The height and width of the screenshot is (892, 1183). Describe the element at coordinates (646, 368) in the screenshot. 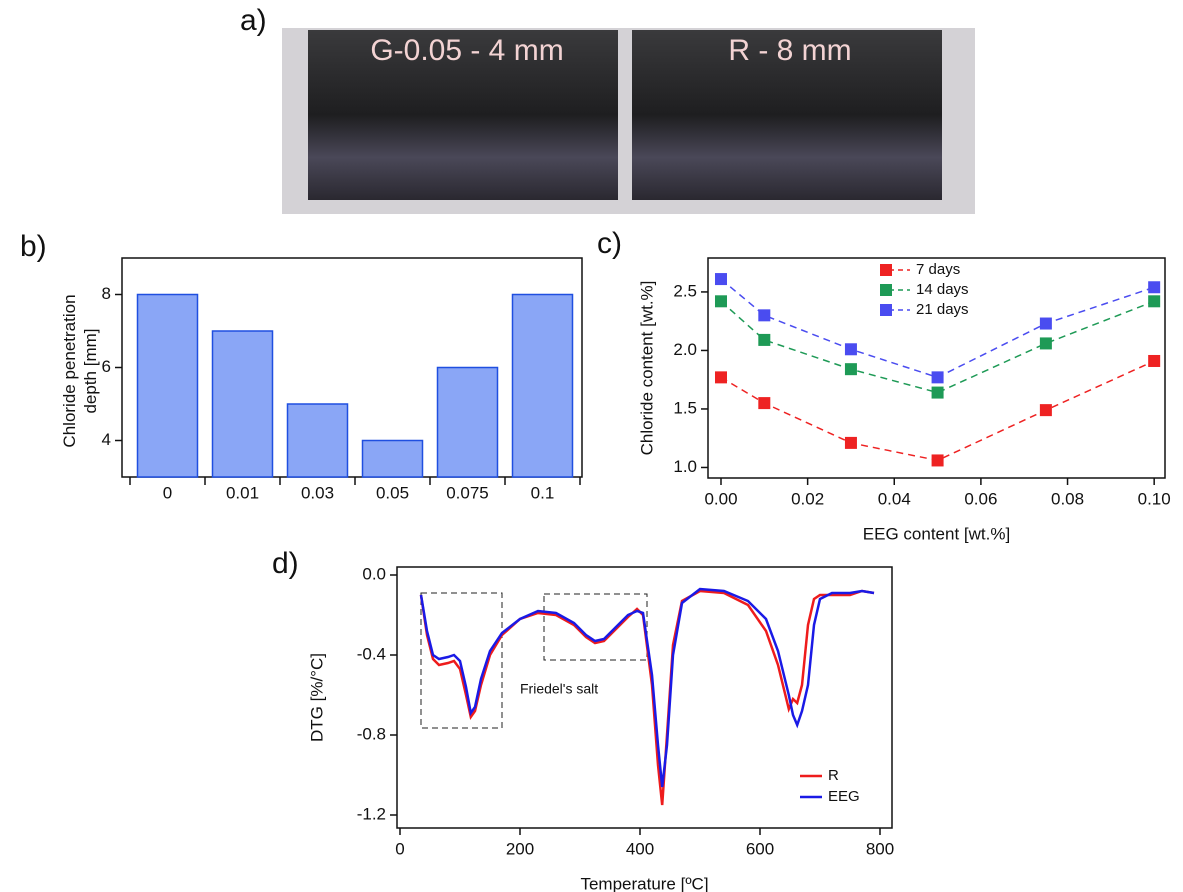

I see `y-axis-label: Chloride content [wt.%]` at that location.